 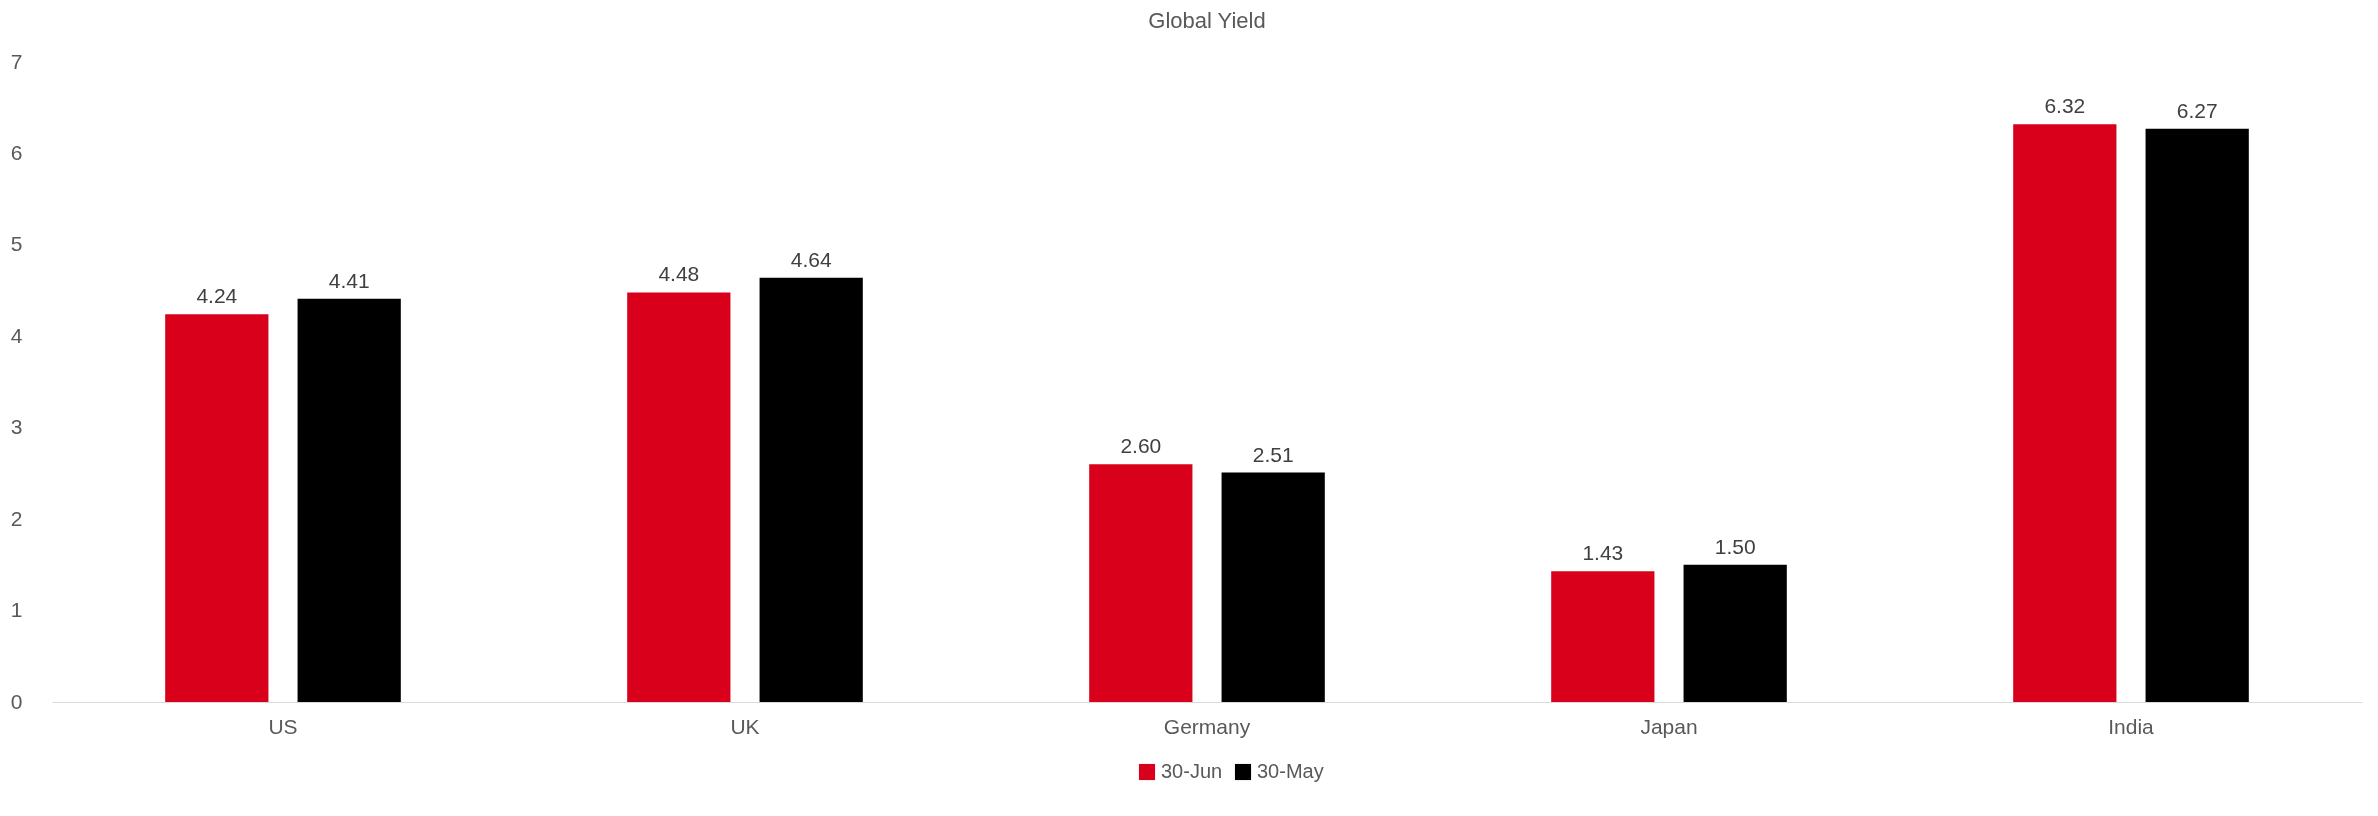 What do you see at coordinates (2131, 726) in the screenshot?
I see `x-tick-label: India` at bounding box center [2131, 726].